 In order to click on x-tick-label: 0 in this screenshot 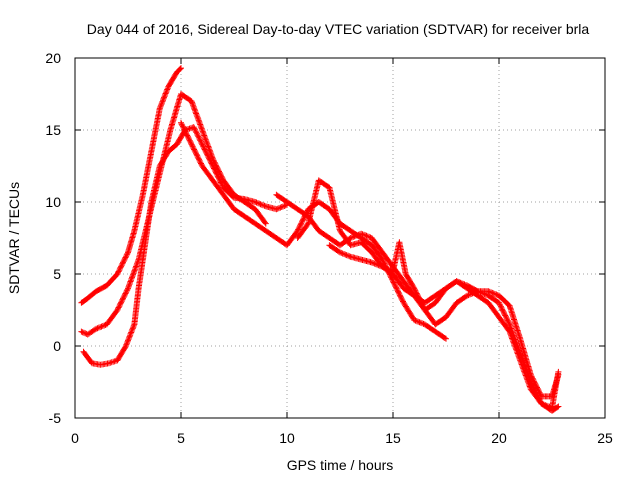, I will do `click(75, 438)`.